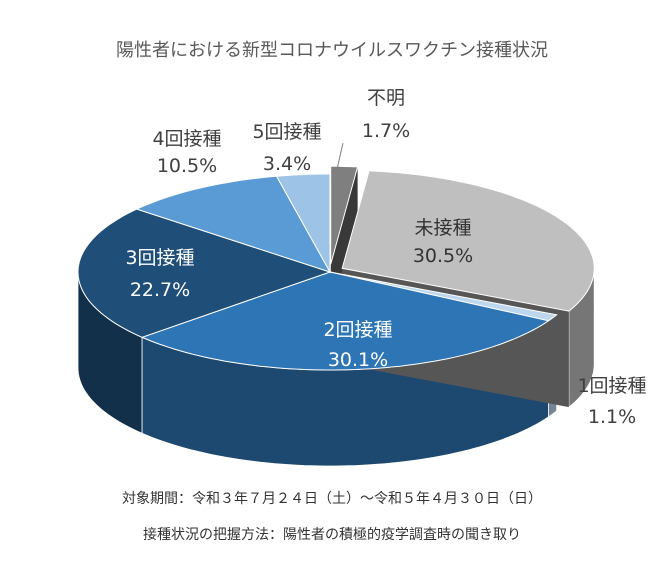  Describe the element at coordinates (332, 50) in the screenshot. I see `chart-title: 陽性者における新型コロナウイルスワクチン接種状況` at that location.